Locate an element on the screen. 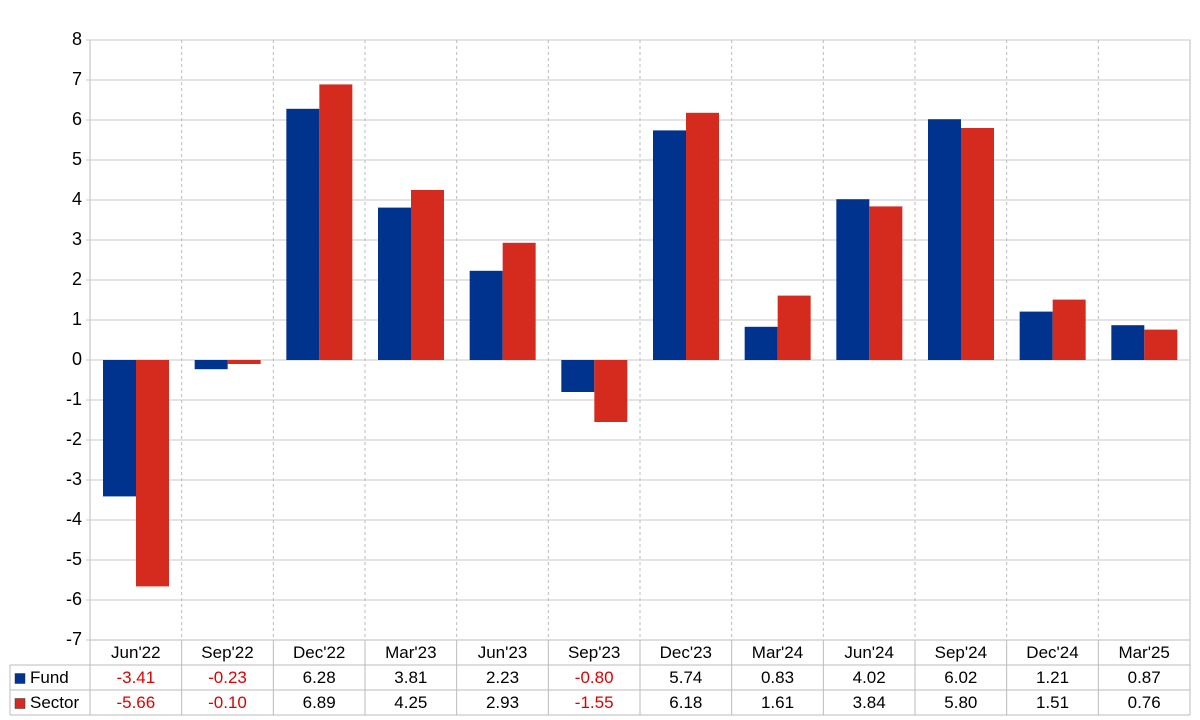 This screenshot has width=1200, height=720. x-tick-label: Dec'23 is located at coordinates (686, 652).